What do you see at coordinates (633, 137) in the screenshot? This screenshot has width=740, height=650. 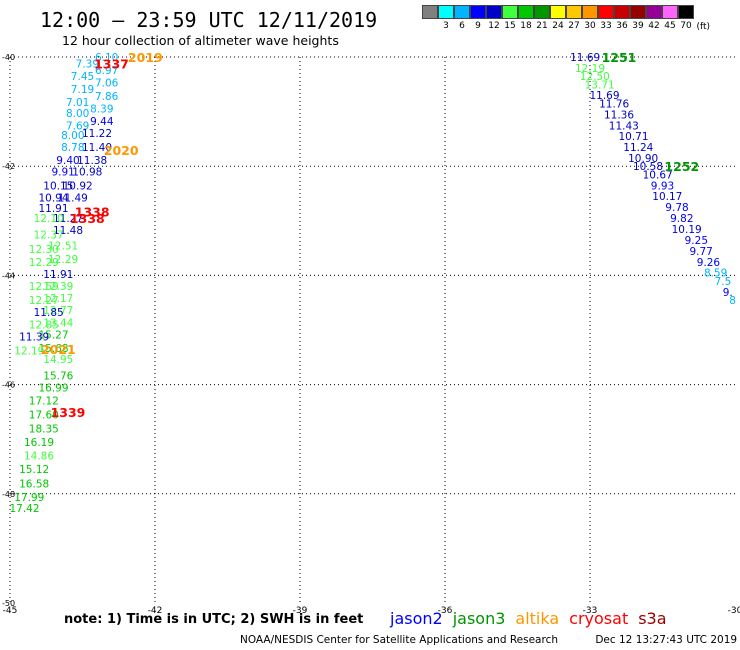 I see `wave-height-value: 10.71` at bounding box center [633, 137].